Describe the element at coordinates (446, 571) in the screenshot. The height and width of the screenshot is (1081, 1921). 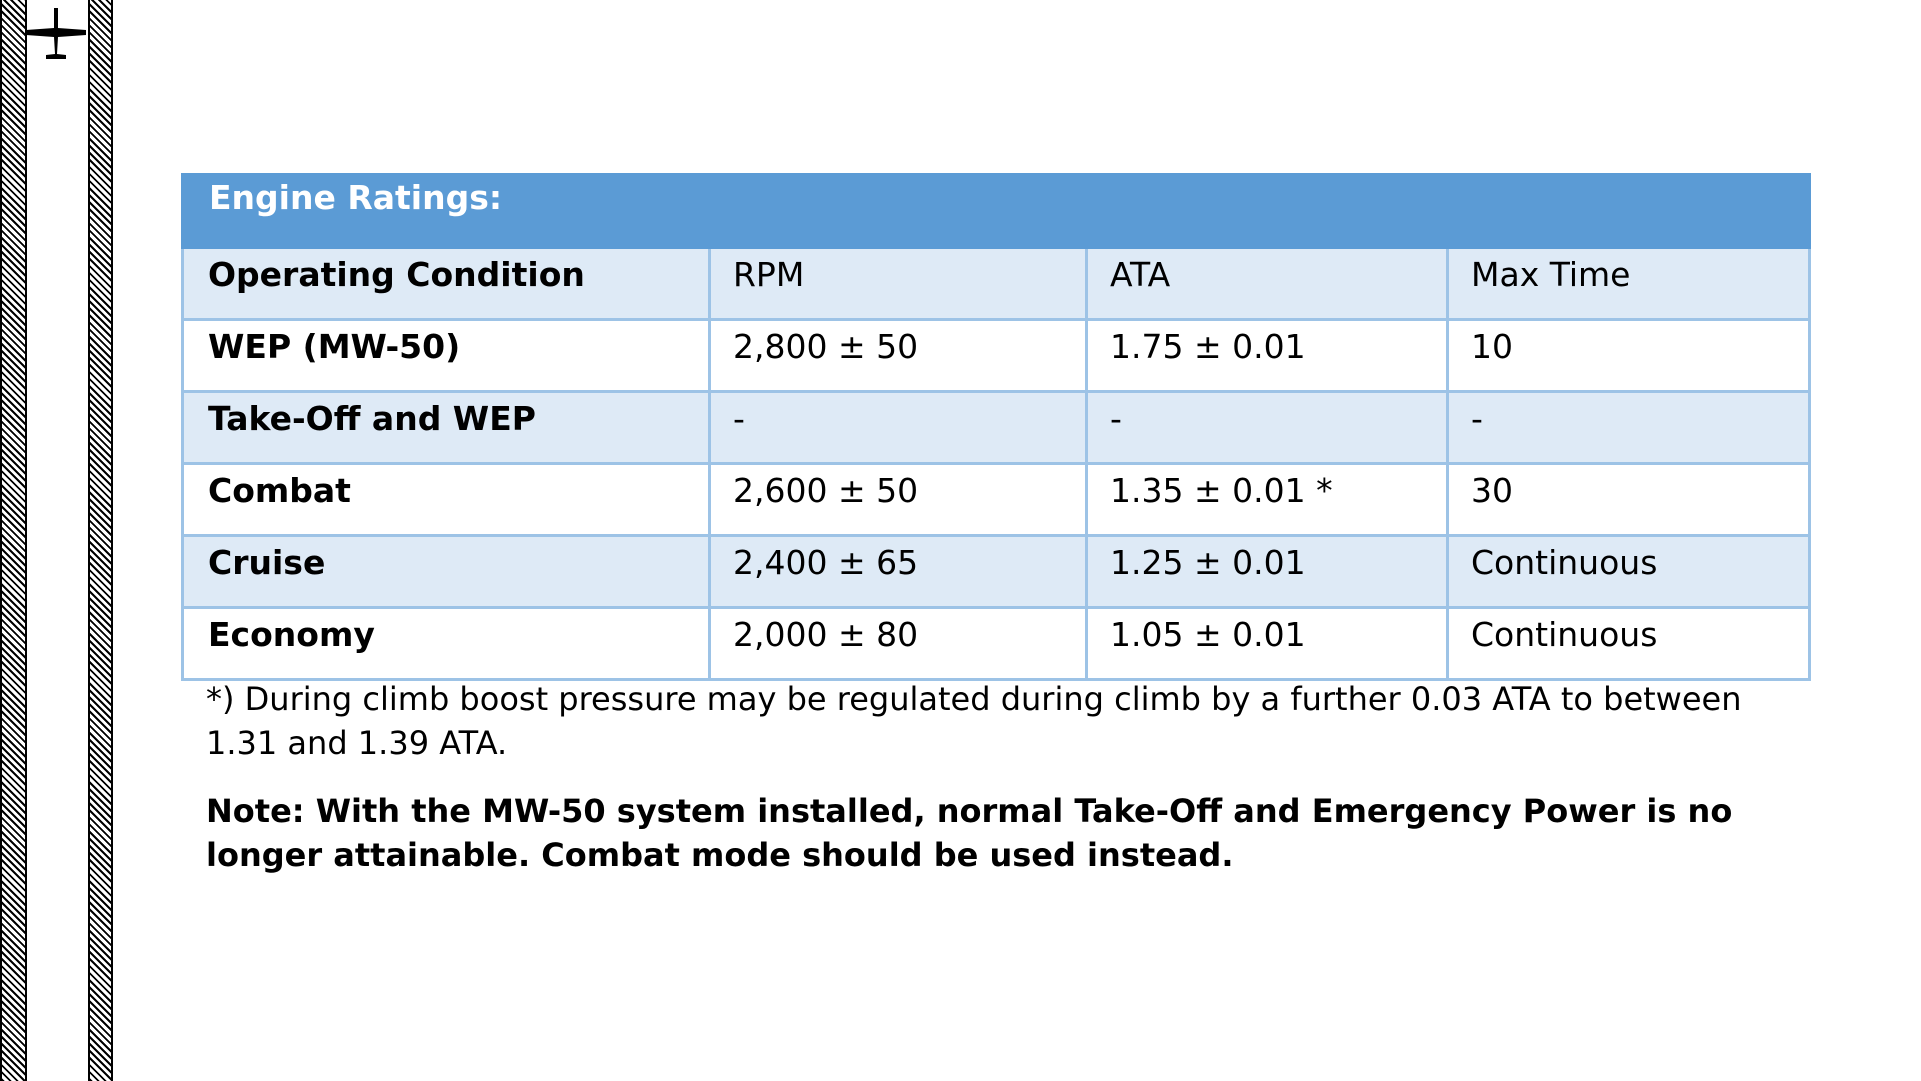
I see `condition-cell: Cruise` at that location.